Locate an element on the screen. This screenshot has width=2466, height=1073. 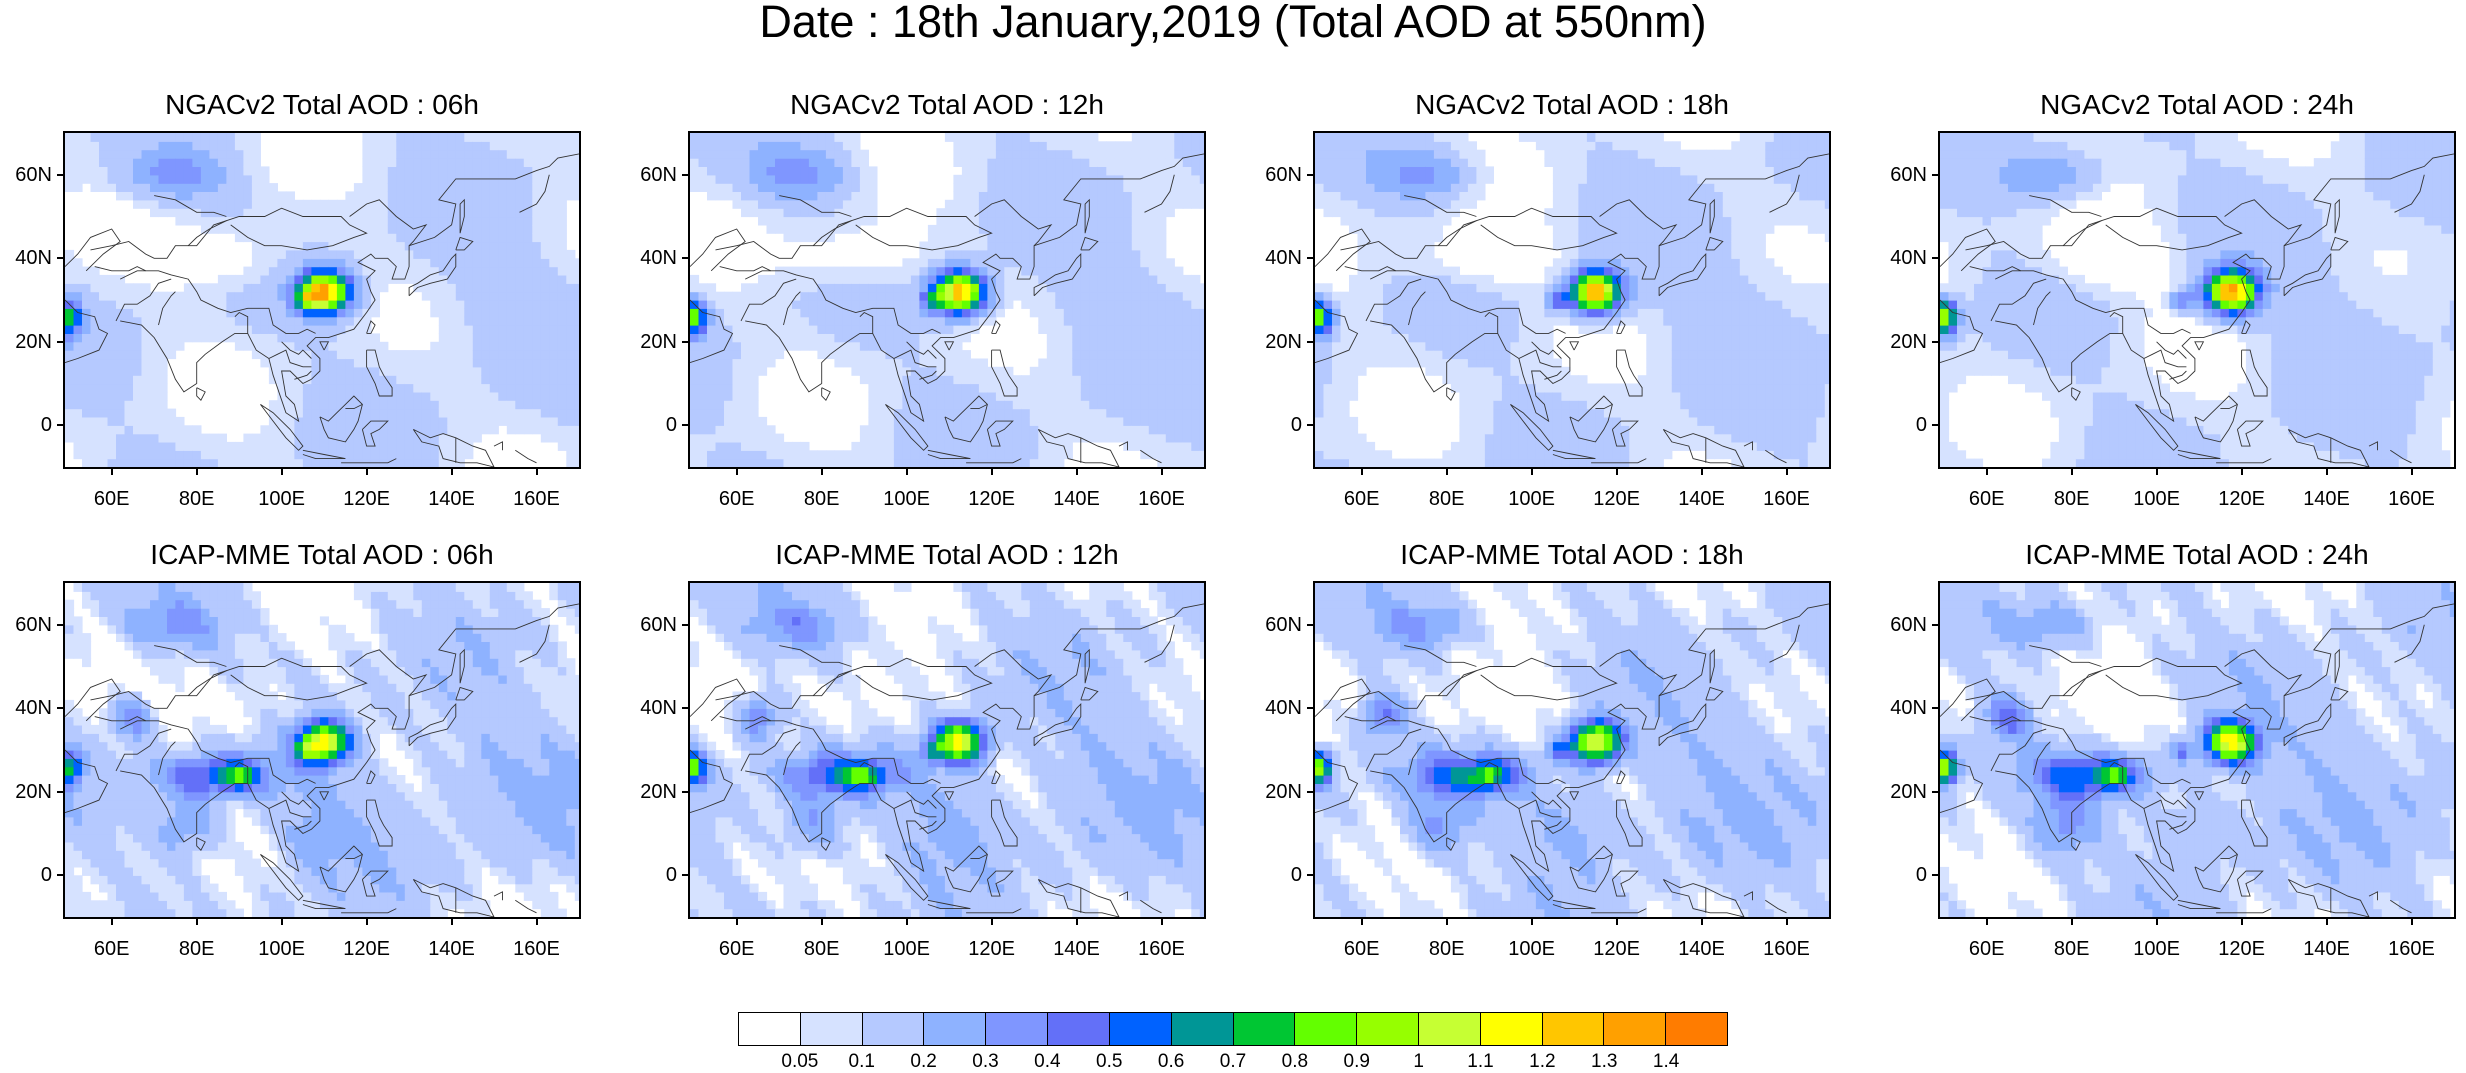
colorbar-label: 0.9 is located at coordinates (1357, 1062).